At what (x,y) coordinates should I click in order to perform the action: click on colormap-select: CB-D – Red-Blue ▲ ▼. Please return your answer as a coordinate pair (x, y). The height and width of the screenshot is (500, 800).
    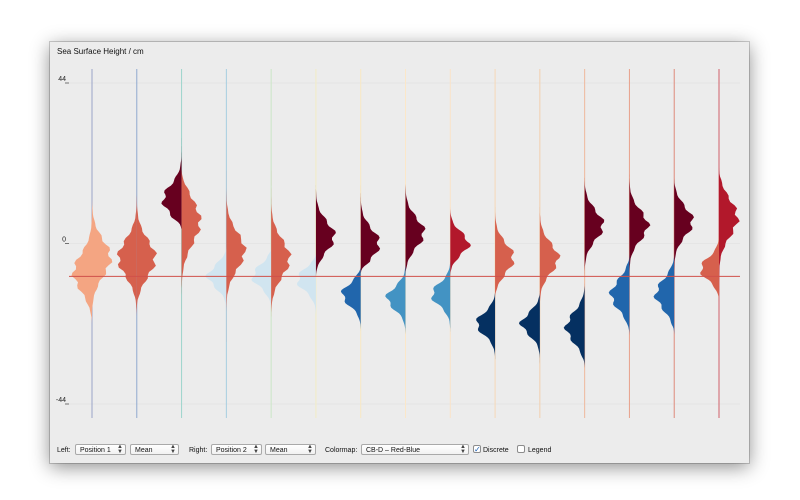
    Looking at the image, I should click on (415, 449).